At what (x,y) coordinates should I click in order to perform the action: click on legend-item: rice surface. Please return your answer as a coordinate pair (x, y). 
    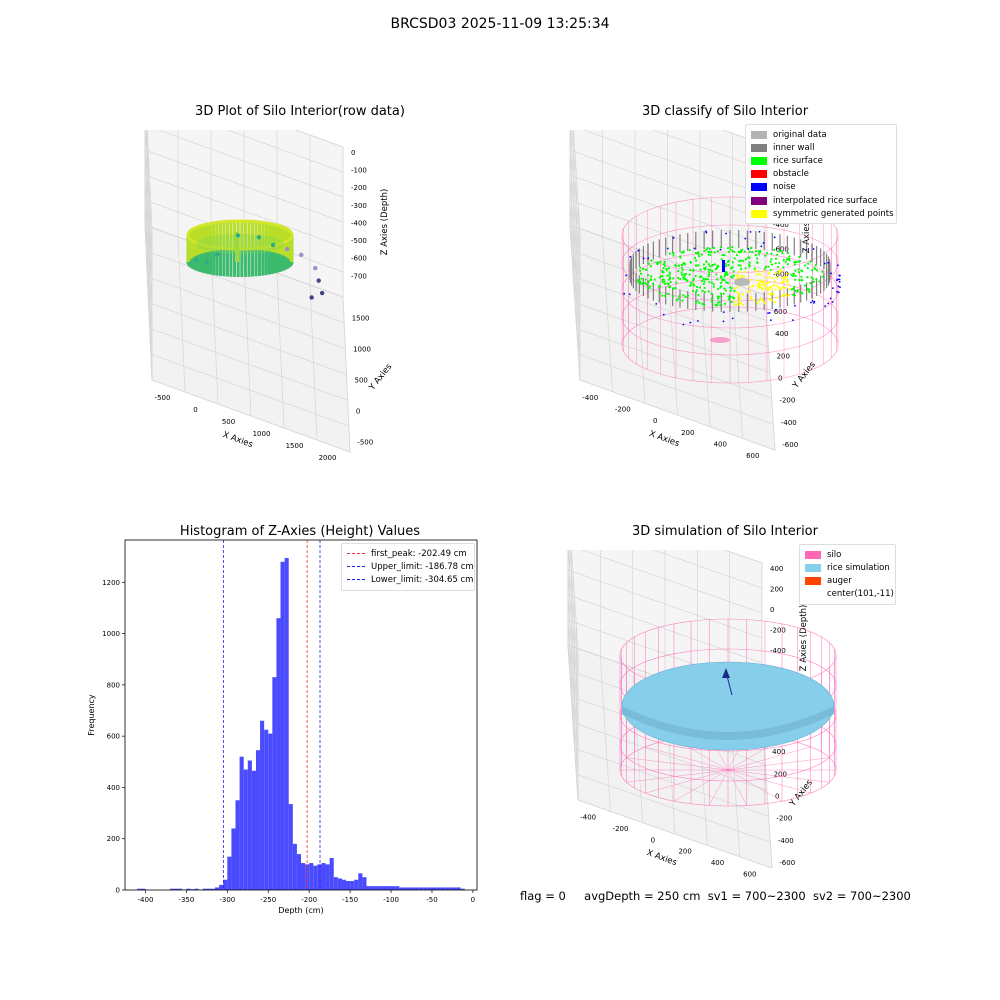
    Looking at the image, I should click on (821, 160).